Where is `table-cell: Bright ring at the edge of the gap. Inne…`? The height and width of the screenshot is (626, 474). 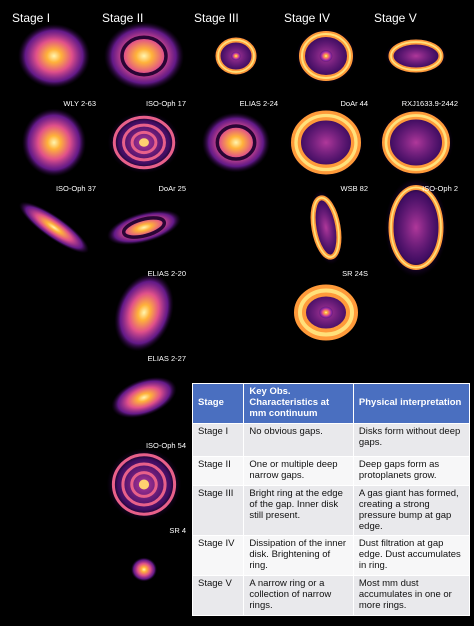
table-cell: Bright ring at the edge of the gap. Inne… is located at coordinates (298, 510).